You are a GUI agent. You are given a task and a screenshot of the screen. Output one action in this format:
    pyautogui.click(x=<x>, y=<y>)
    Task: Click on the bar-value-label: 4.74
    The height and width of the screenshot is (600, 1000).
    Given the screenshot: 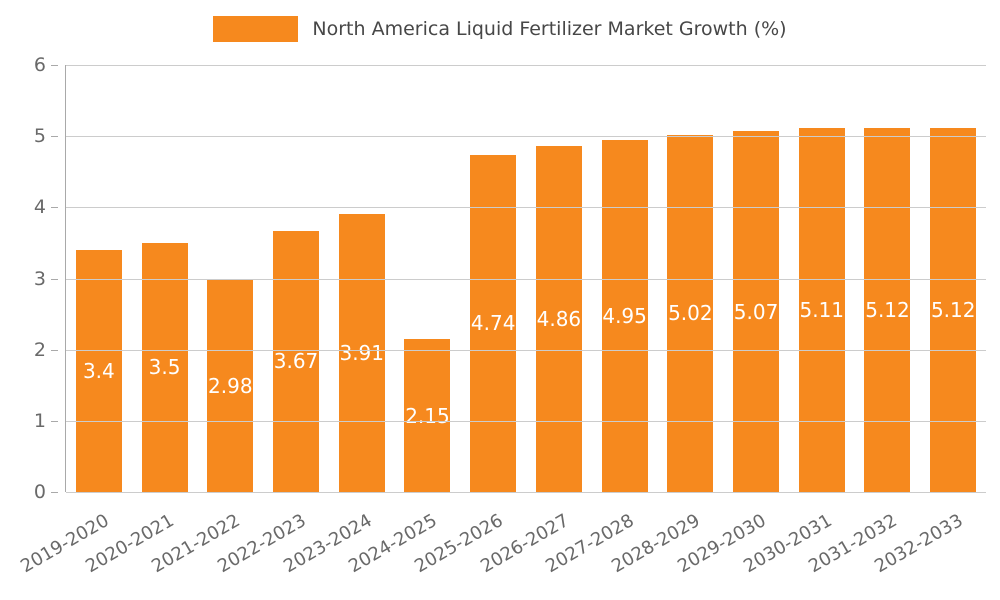 What is the action you would take?
    pyautogui.click(x=493, y=323)
    